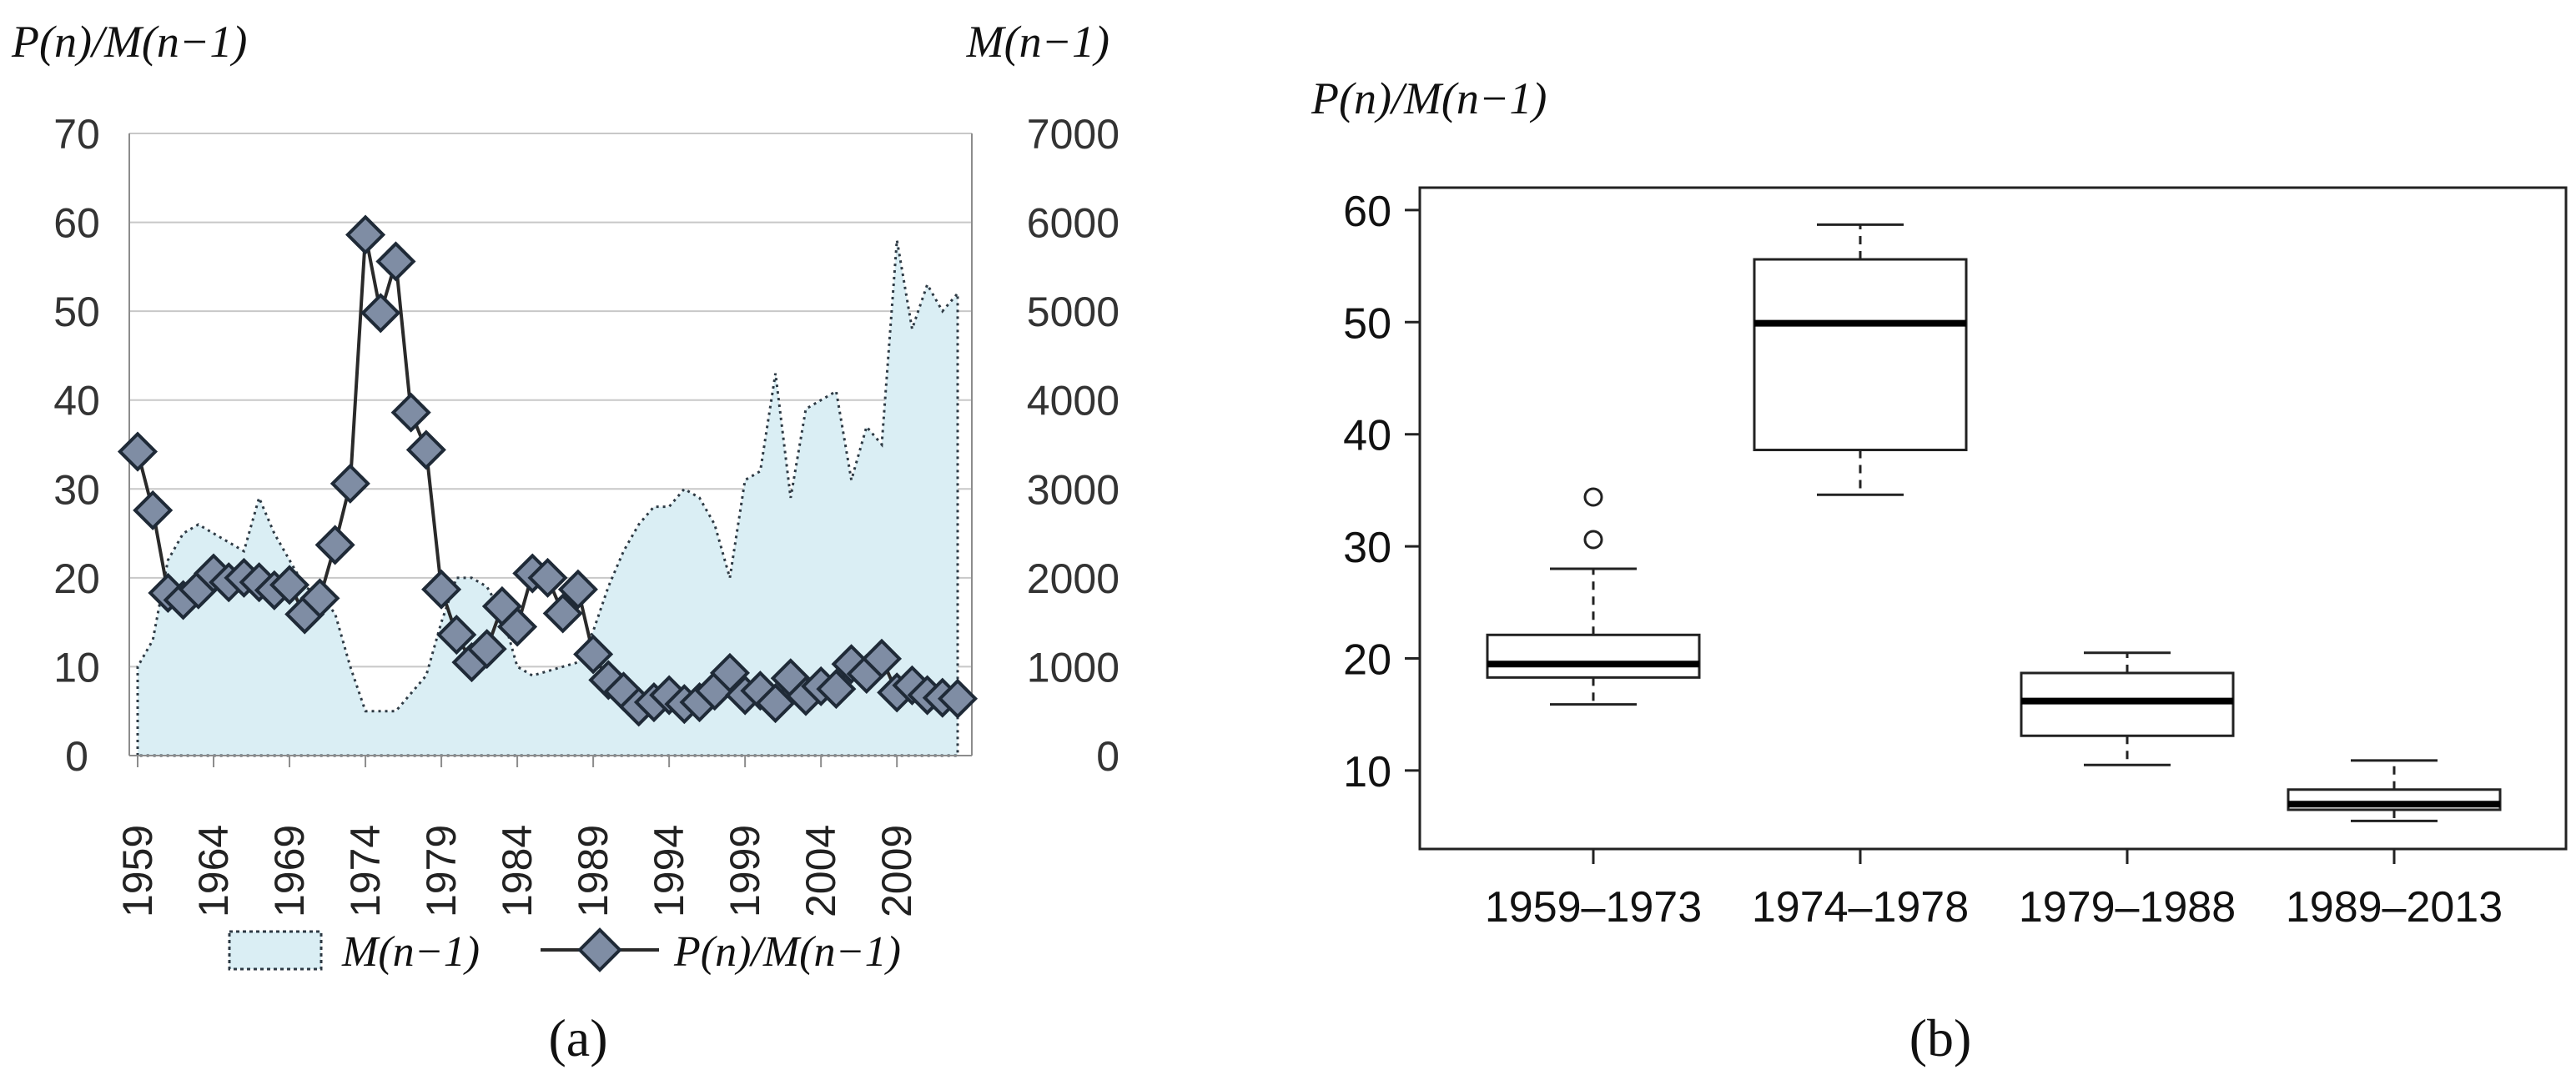 Image resolution: width=2576 pixels, height=1080 pixels. Describe the element at coordinates (1367, 436) in the screenshot. I see `panel-b-y-tick-label: 40` at that location.